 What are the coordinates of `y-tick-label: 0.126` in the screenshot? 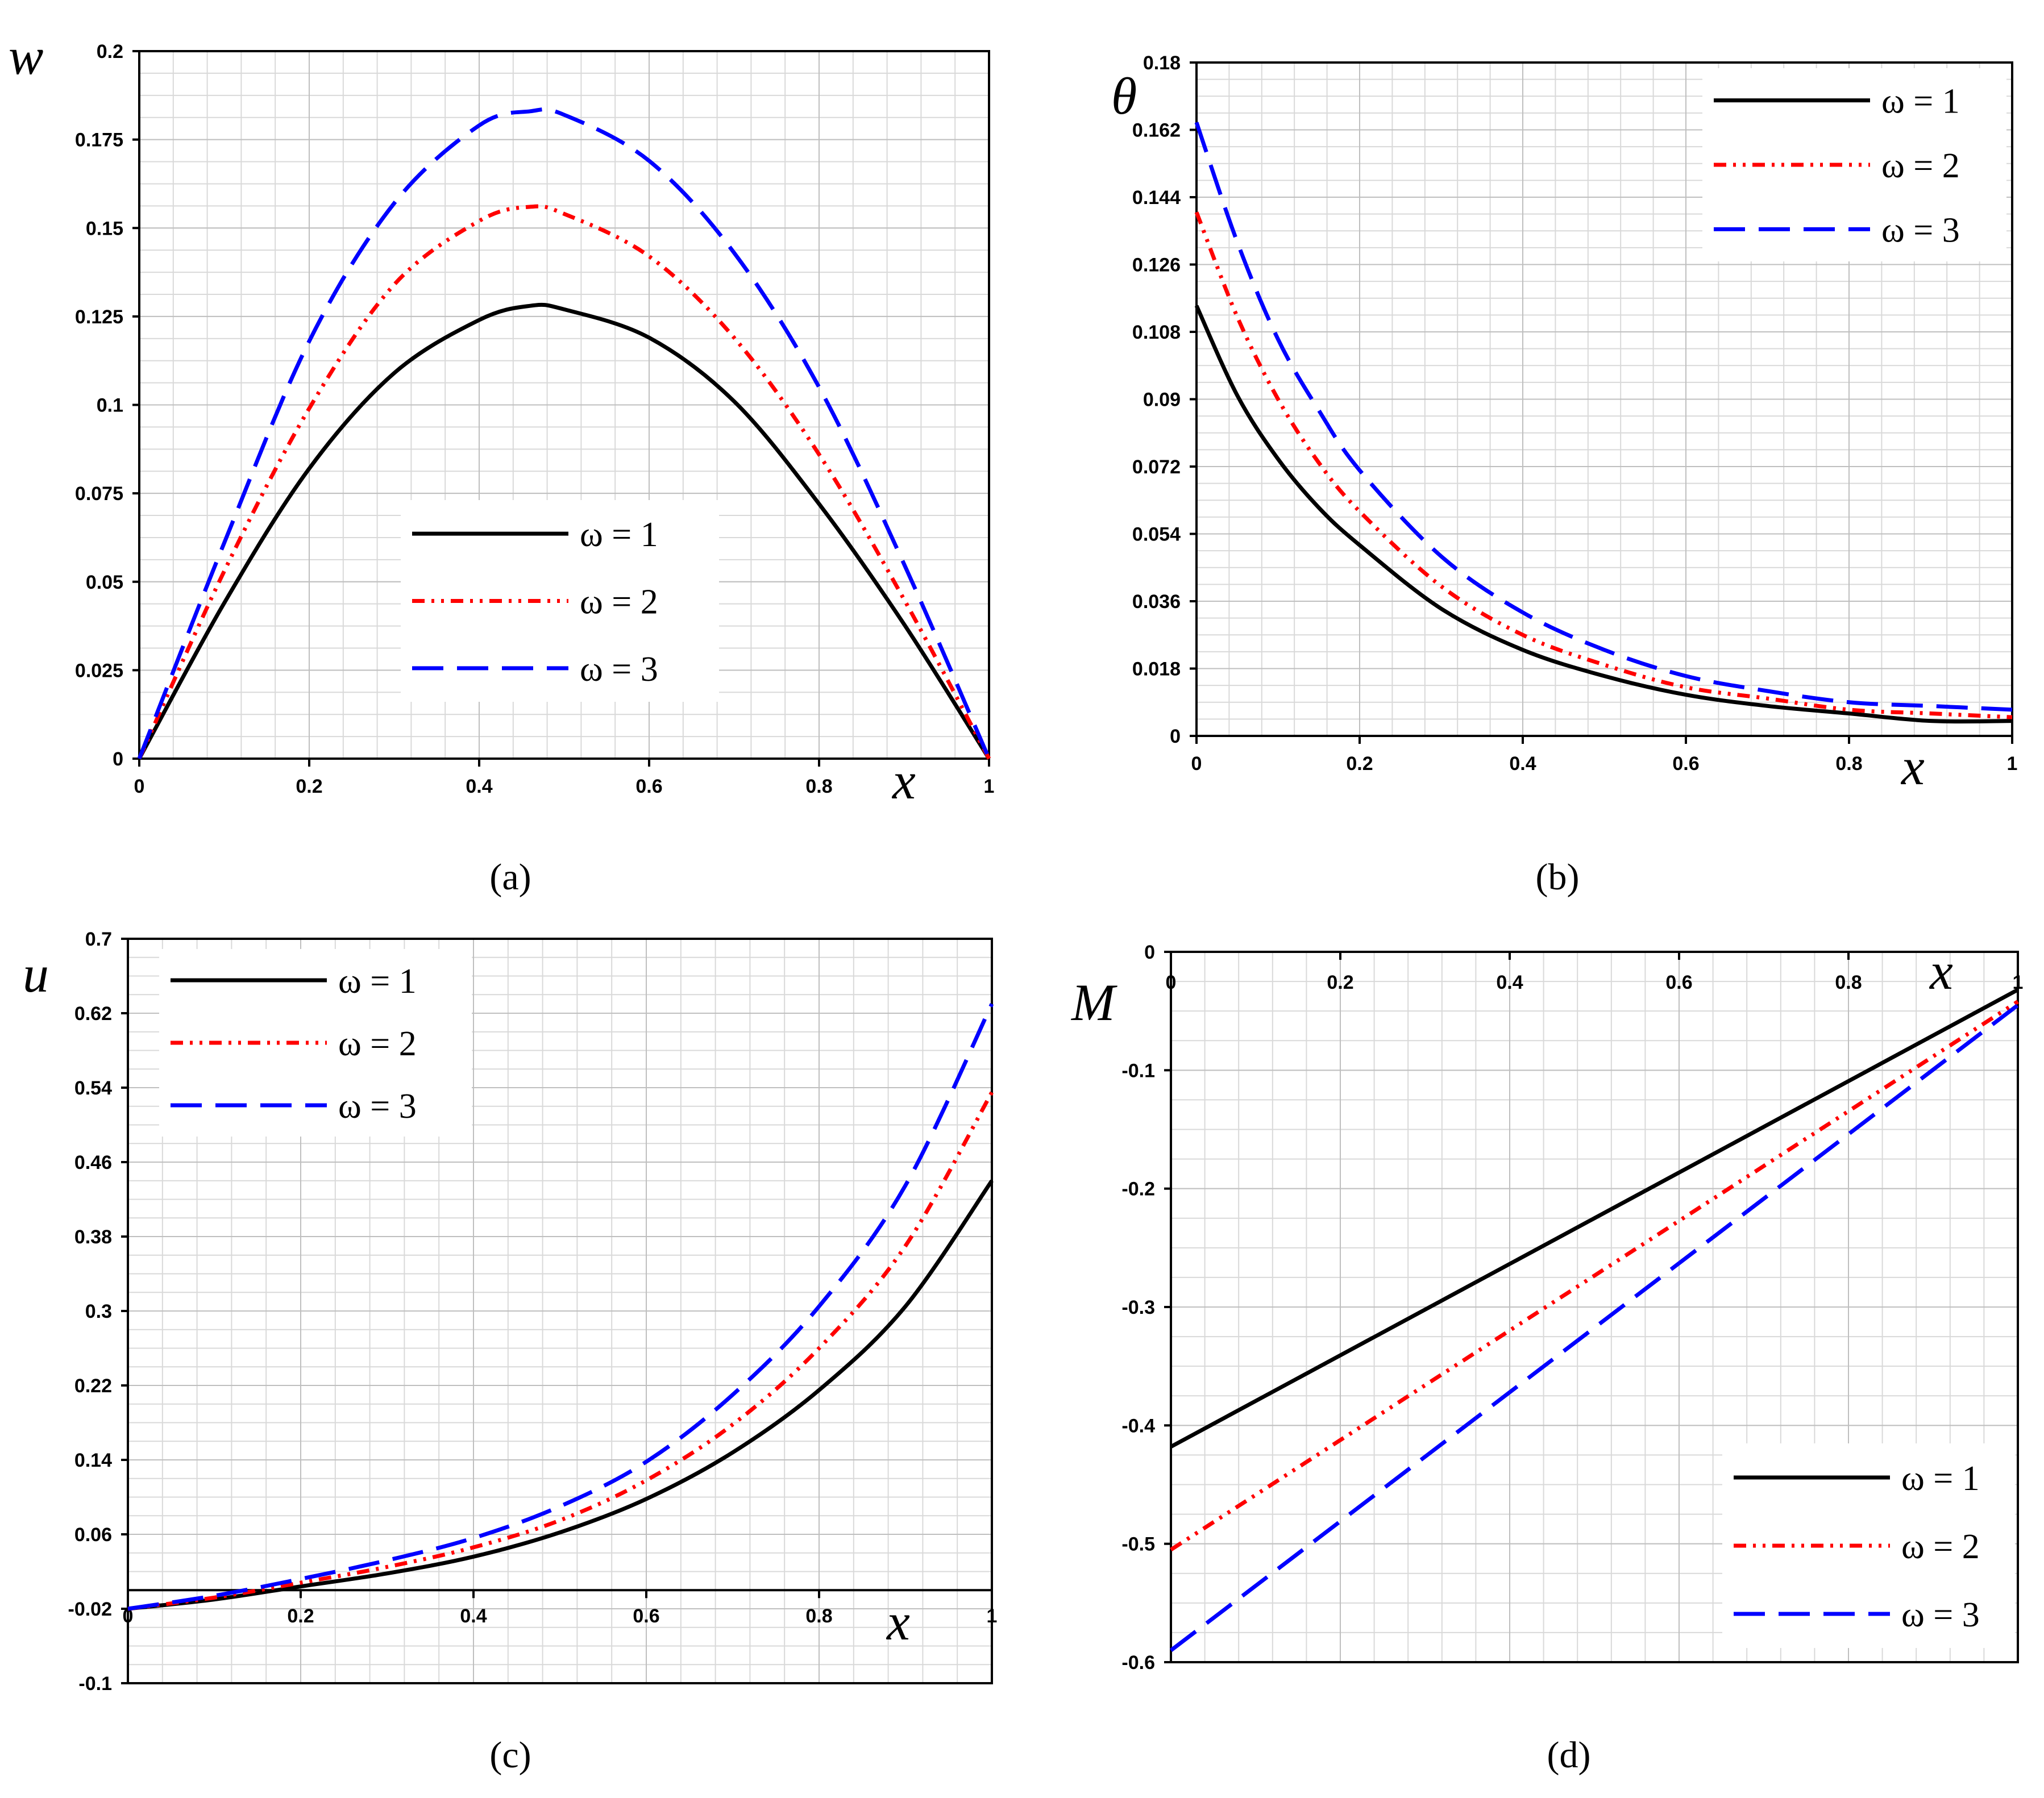 It's located at (1156, 265).